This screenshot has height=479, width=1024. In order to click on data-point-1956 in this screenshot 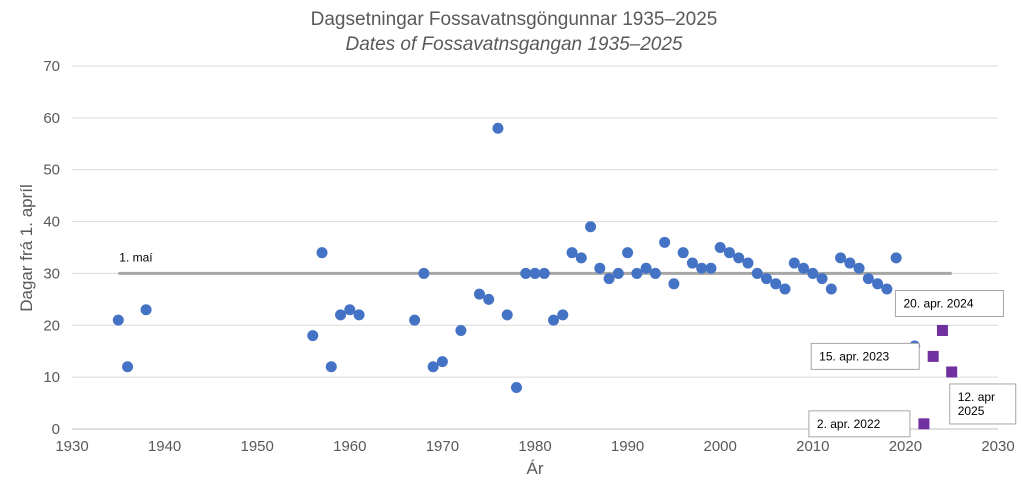, I will do `click(313, 336)`.